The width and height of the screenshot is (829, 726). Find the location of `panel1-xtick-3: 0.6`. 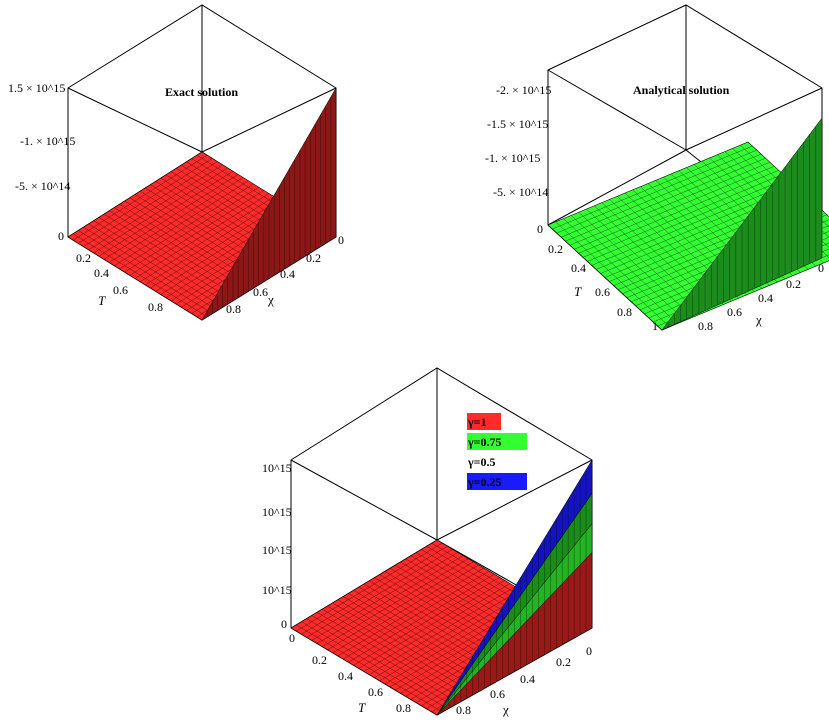

panel1-xtick-3: 0.6 is located at coordinates (260, 292).